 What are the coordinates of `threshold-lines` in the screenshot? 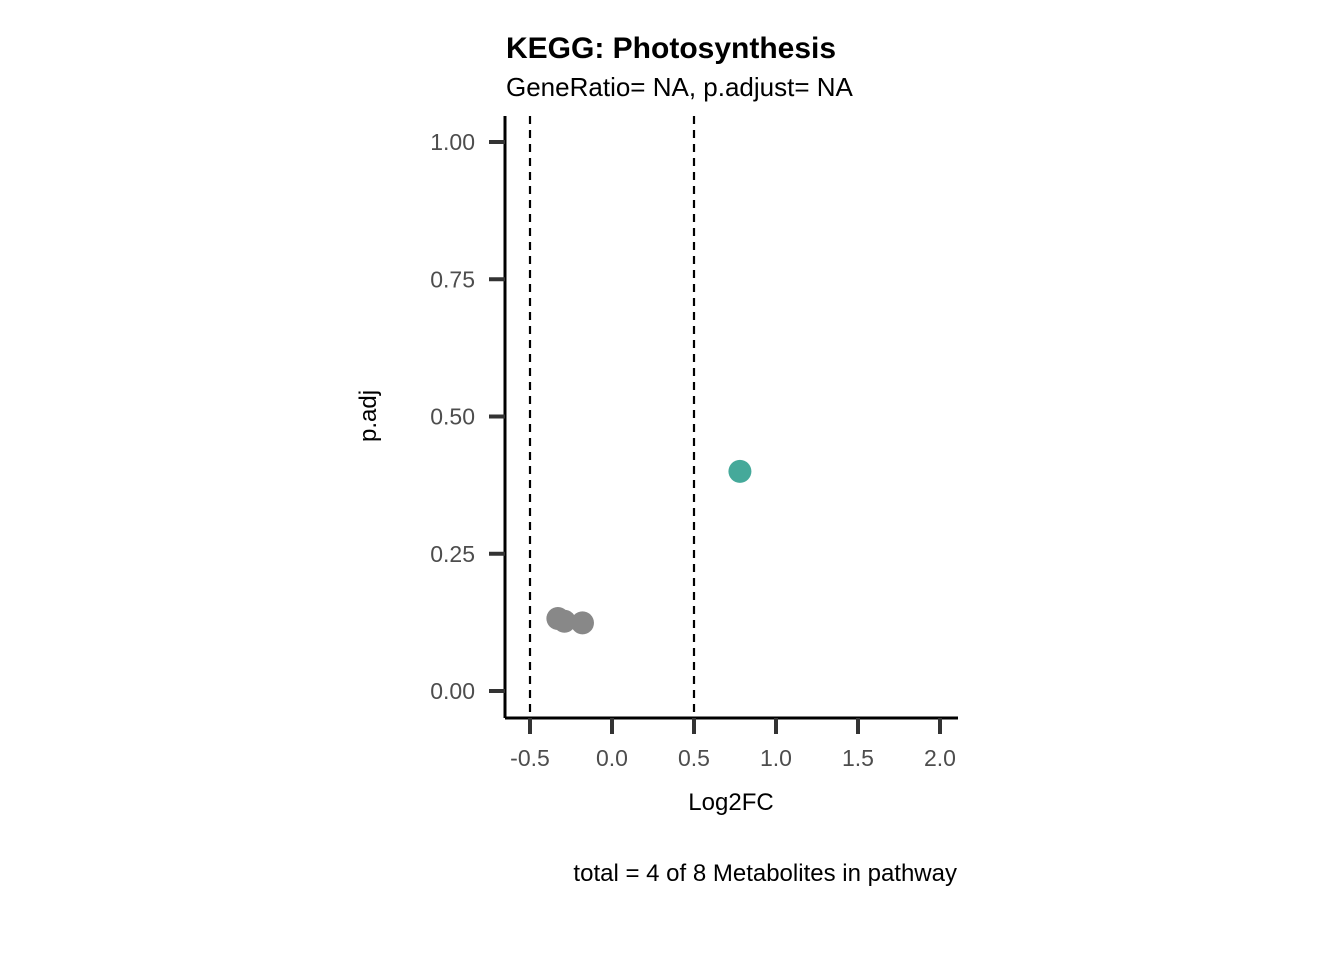 It's located at (612, 417).